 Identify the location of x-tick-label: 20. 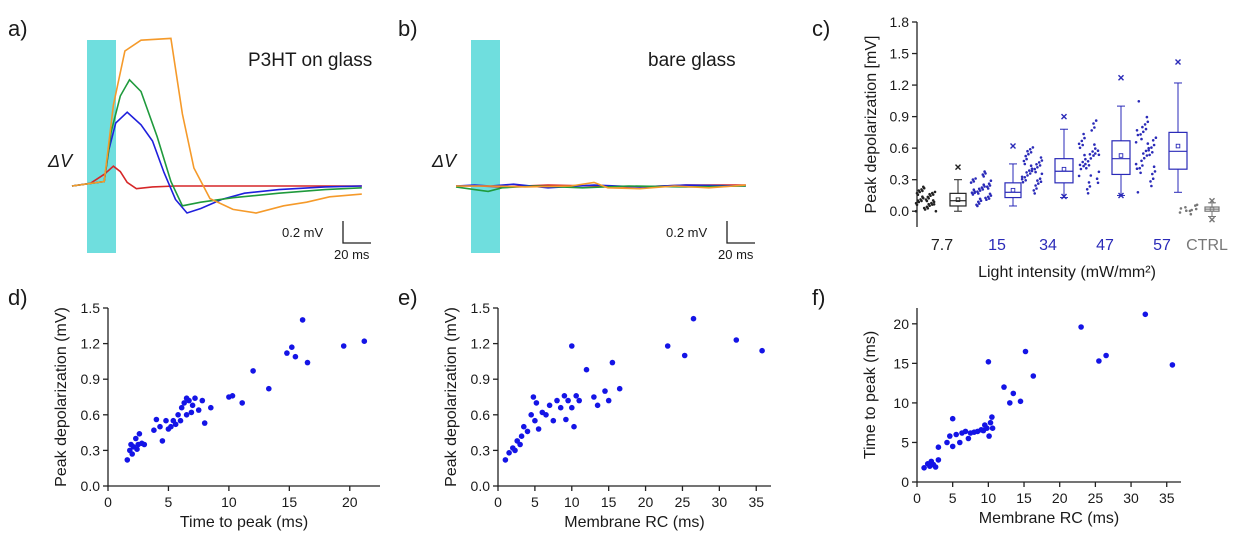
(1060, 498).